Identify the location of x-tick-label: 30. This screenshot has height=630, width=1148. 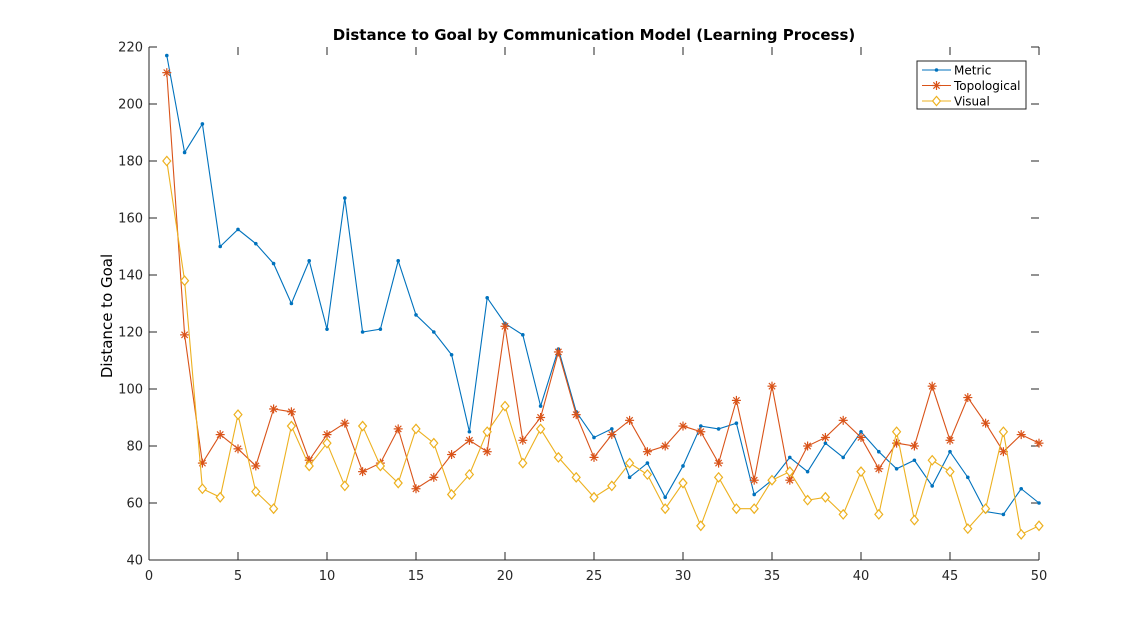
(683, 576).